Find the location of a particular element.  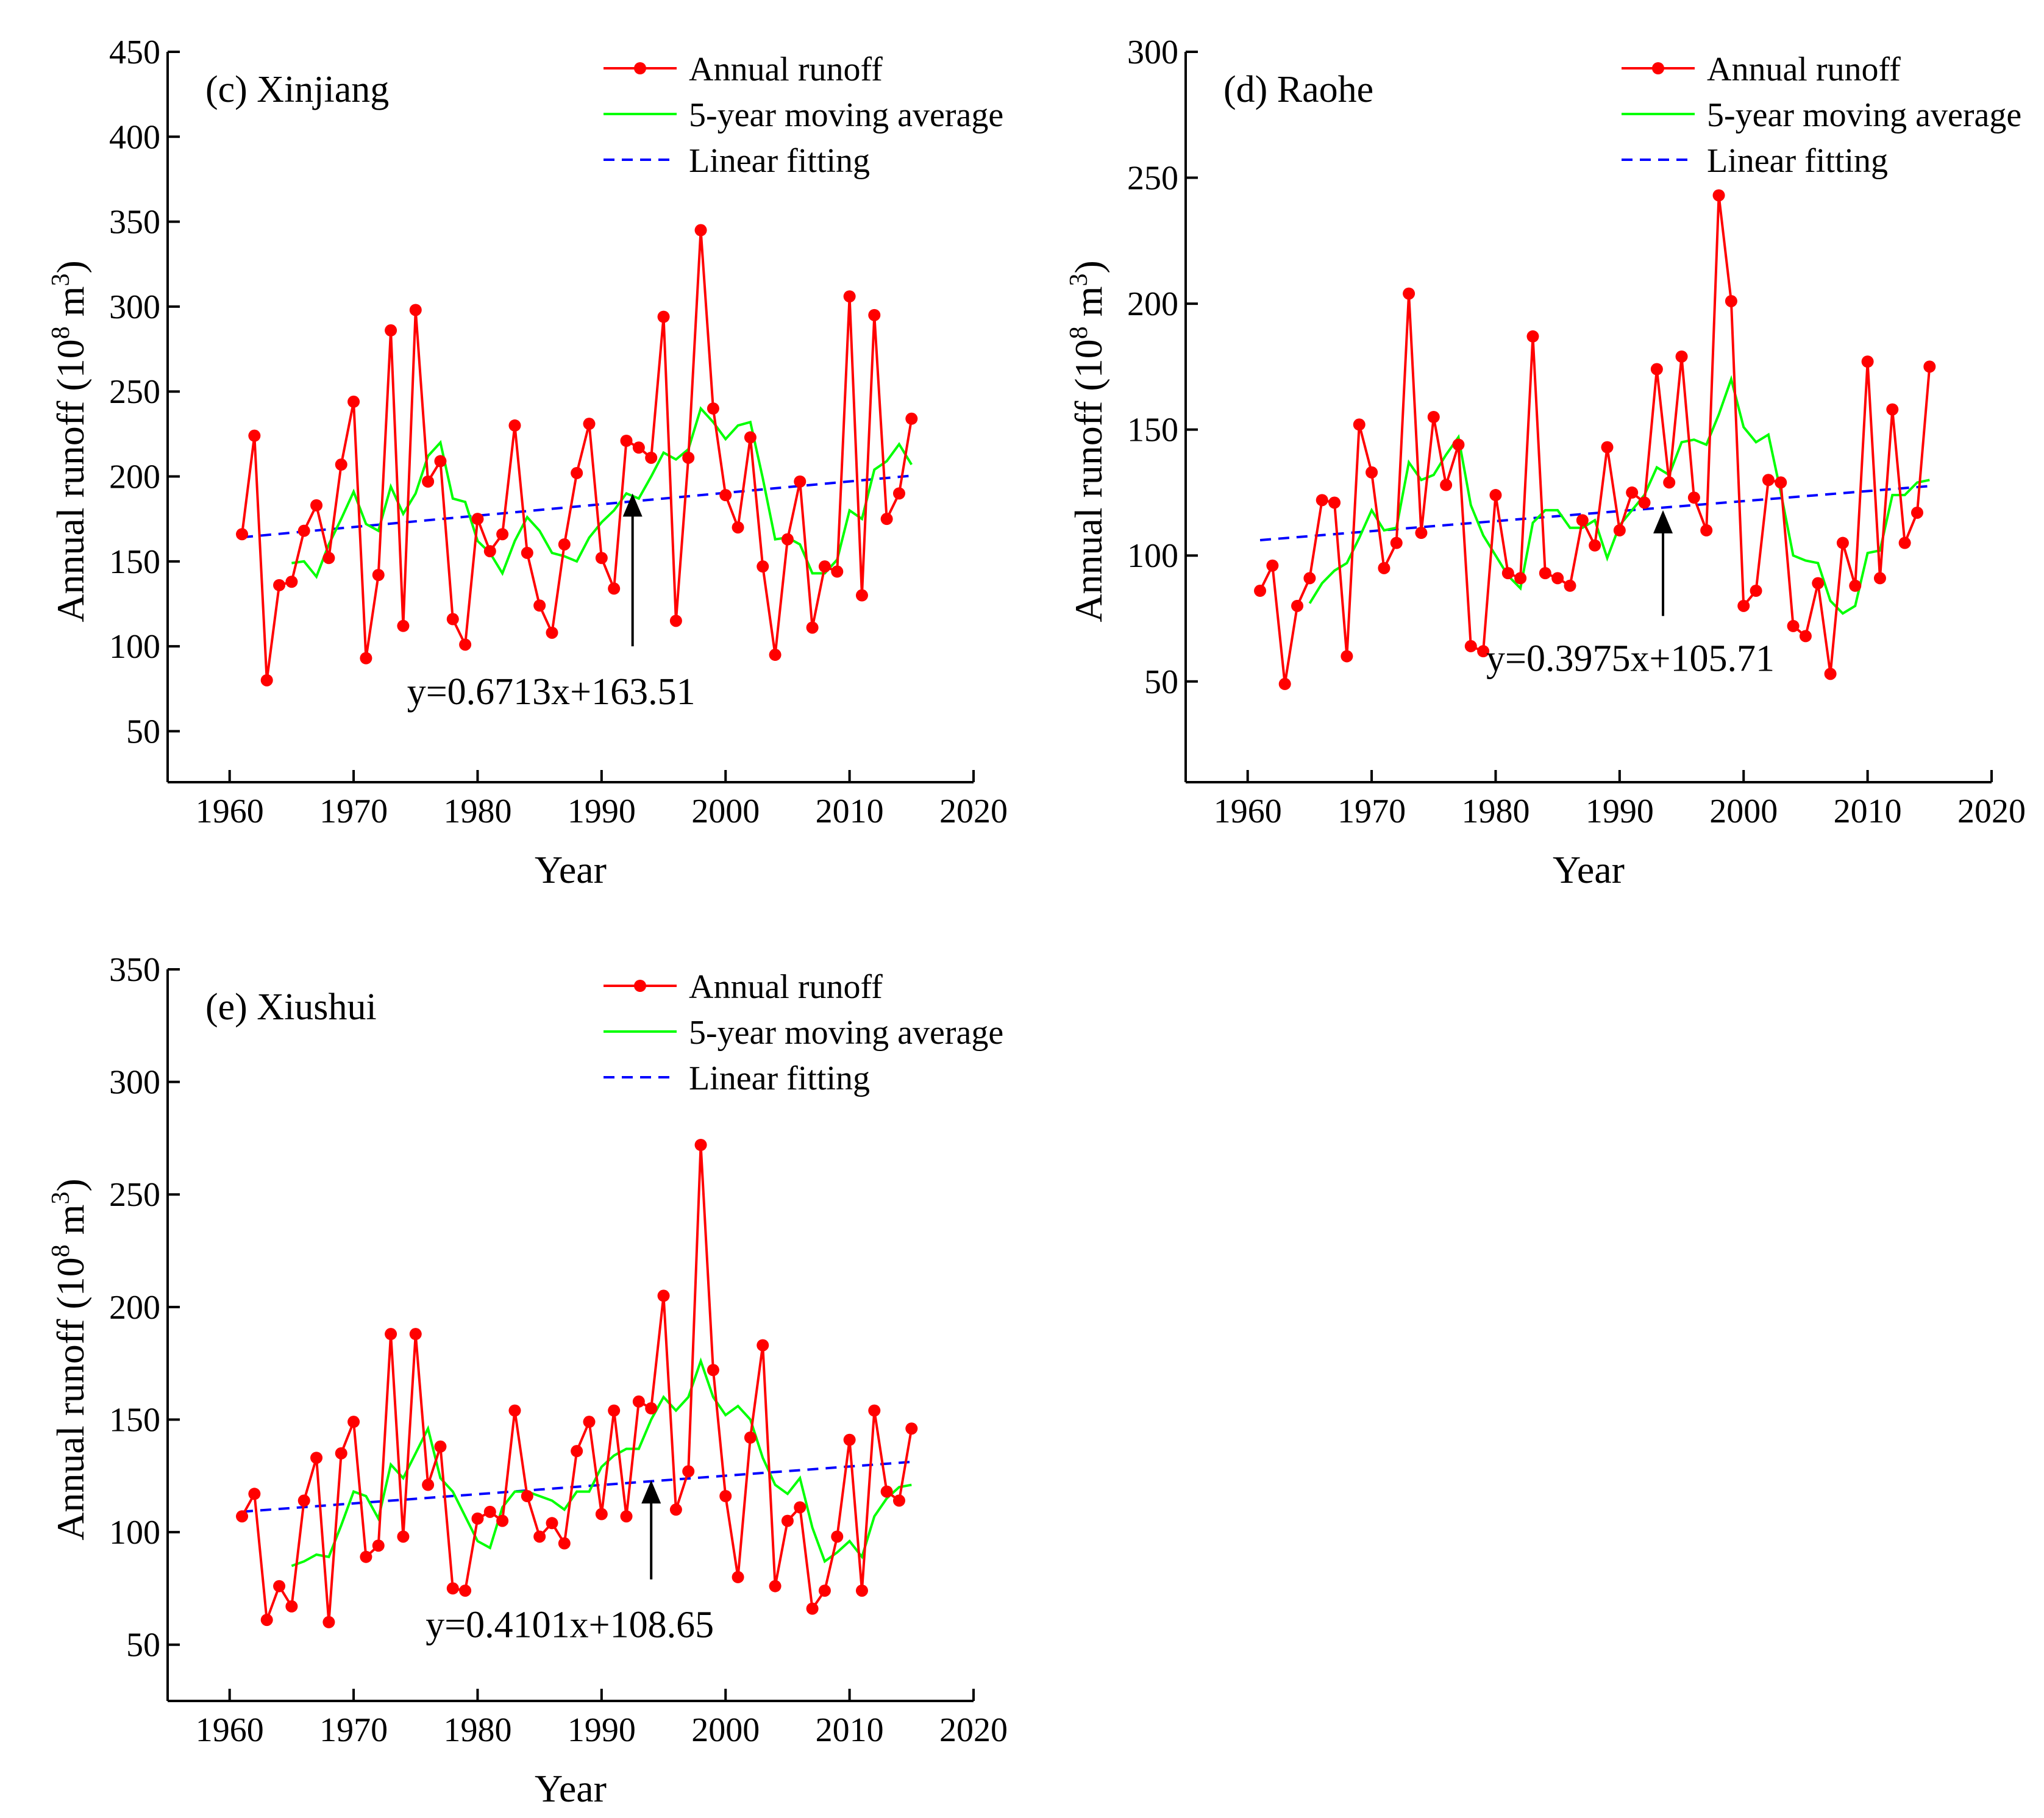

chart-1-x-tick-label: 1970 is located at coordinates (1371, 811).